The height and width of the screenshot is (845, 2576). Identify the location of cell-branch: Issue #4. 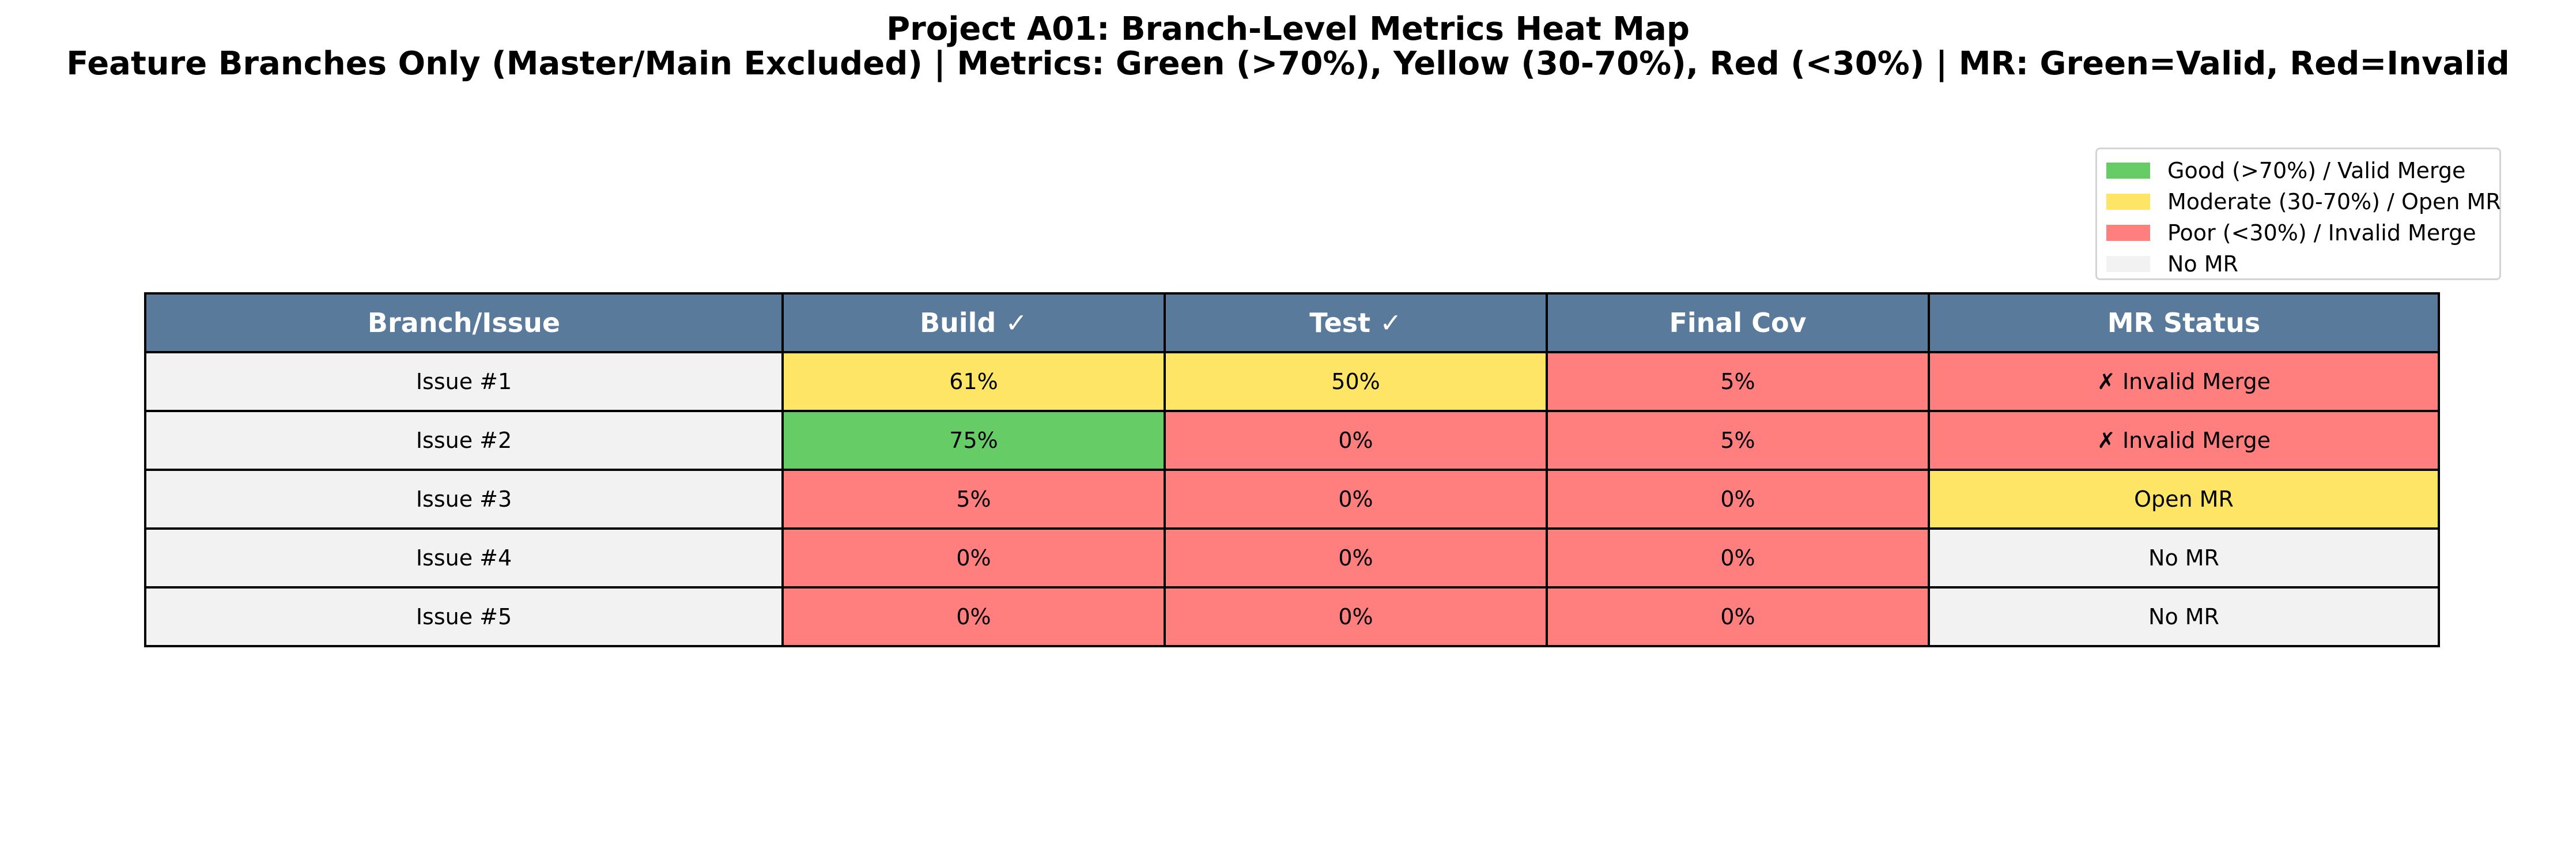
(464, 558).